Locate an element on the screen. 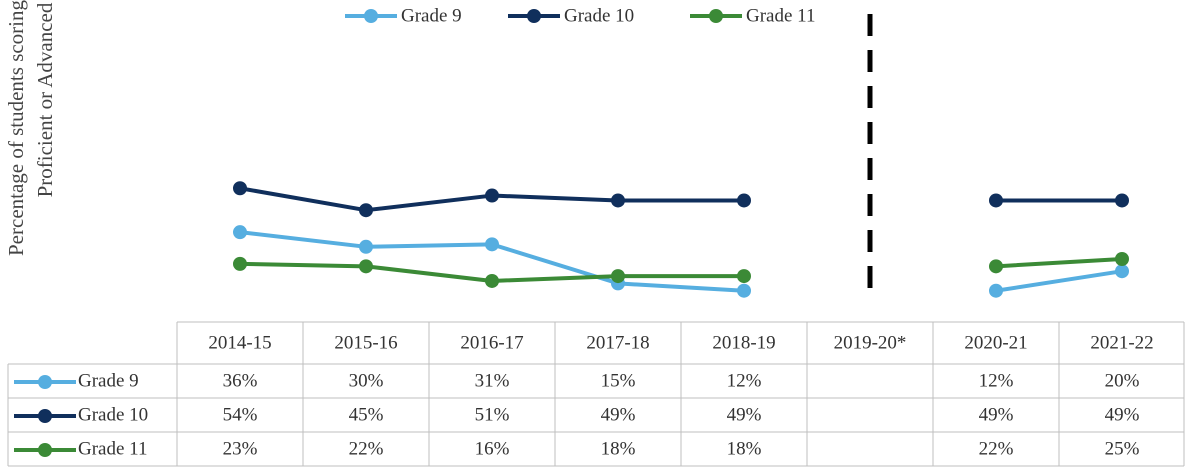 The width and height of the screenshot is (1185, 474). table-cell: 45% is located at coordinates (366, 414).